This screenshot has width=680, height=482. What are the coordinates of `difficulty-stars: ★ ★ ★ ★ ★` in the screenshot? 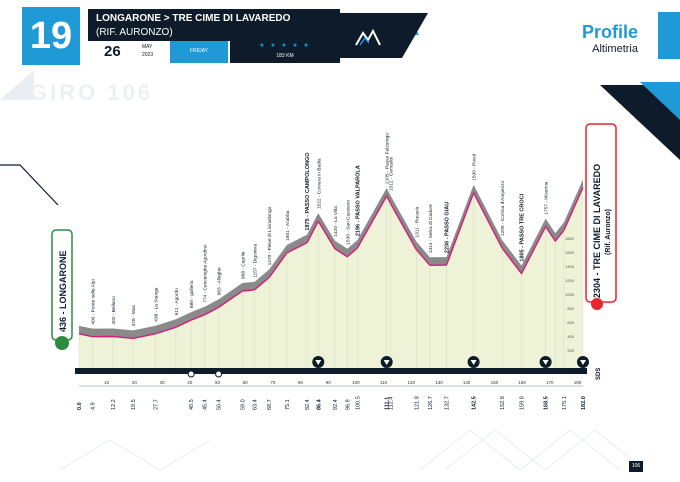 It's located at (285, 46).